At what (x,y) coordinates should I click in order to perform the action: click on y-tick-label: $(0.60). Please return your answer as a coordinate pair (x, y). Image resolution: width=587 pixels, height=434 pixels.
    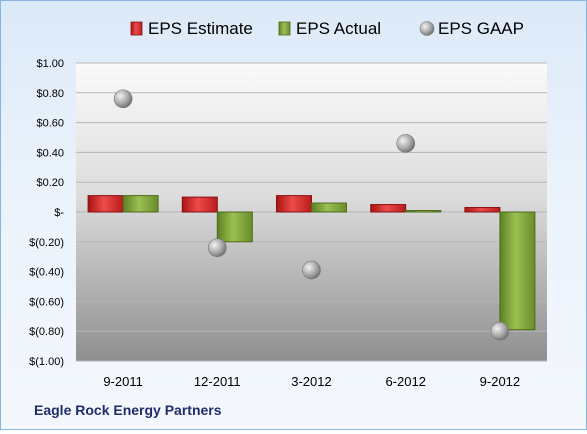
    Looking at the image, I should click on (46, 302).